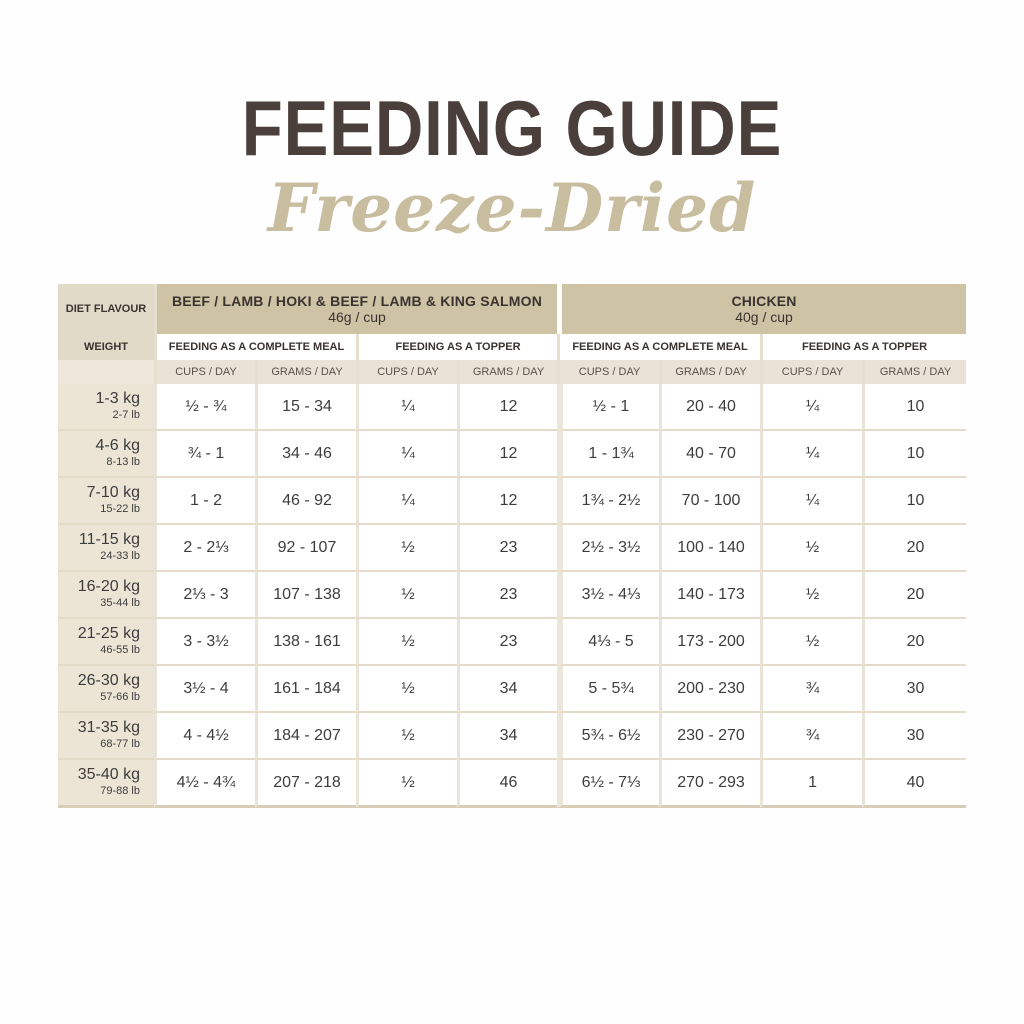 Image resolution: width=1024 pixels, height=1024 pixels. What do you see at coordinates (608, 407) in the screenshot?
I see `table-cell: ½ - 1` at bounding box center [608, 407].